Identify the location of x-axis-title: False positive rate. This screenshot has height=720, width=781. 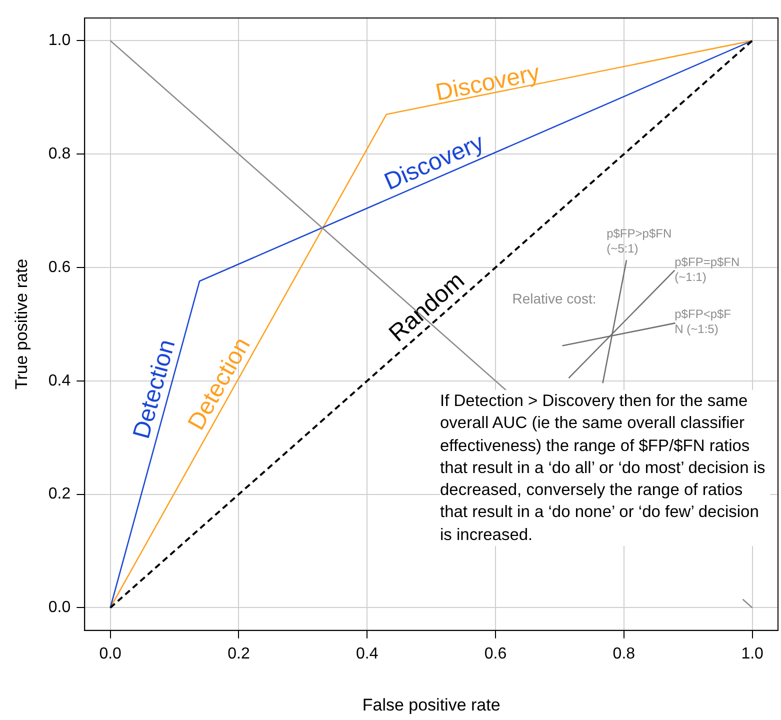
(431, 704).